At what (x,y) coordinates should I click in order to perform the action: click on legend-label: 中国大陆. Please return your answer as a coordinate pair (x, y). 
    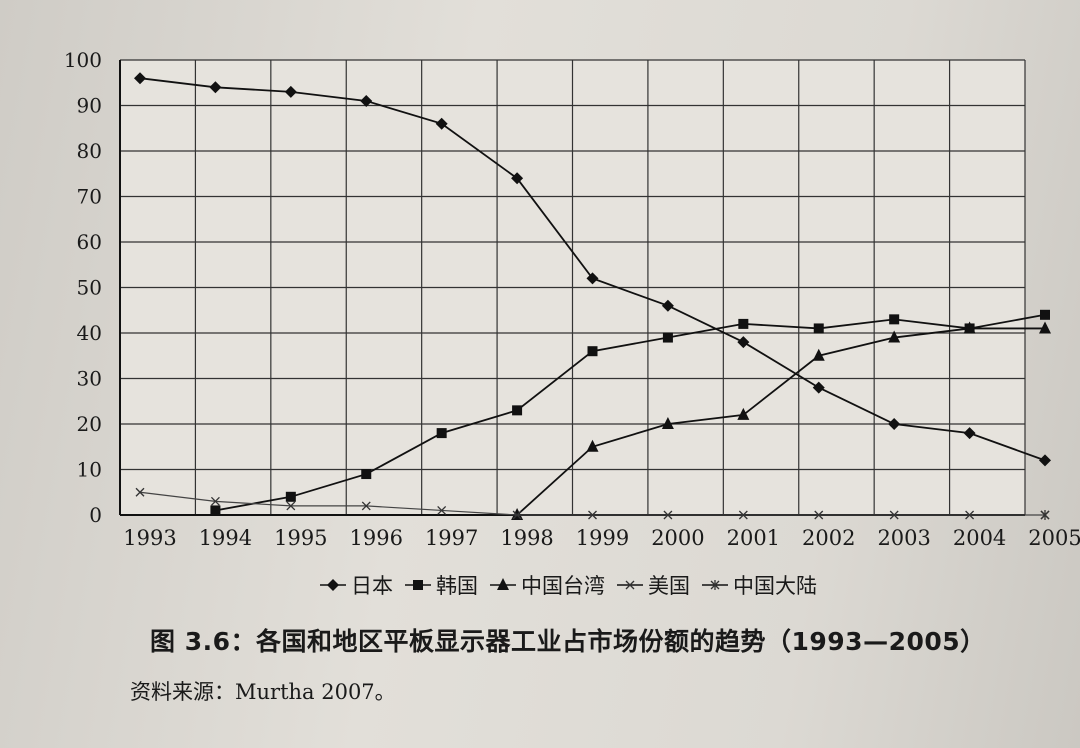
    Looking at the image, I should click on (775, 586).